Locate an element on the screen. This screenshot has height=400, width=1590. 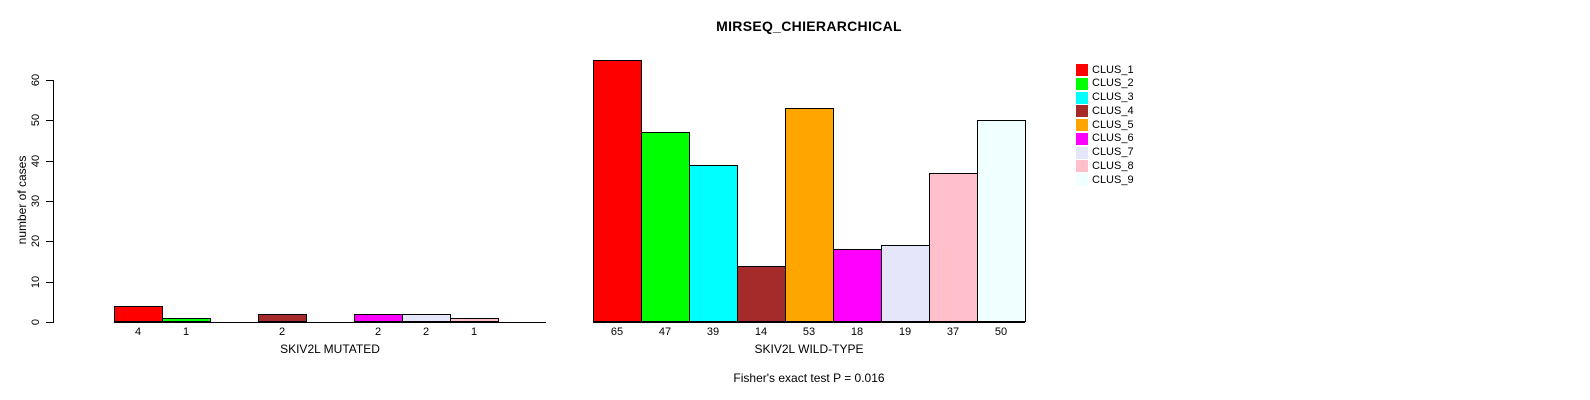
legend-label-clus_7: CLUS_7 is located at coordinates (1113, 152).